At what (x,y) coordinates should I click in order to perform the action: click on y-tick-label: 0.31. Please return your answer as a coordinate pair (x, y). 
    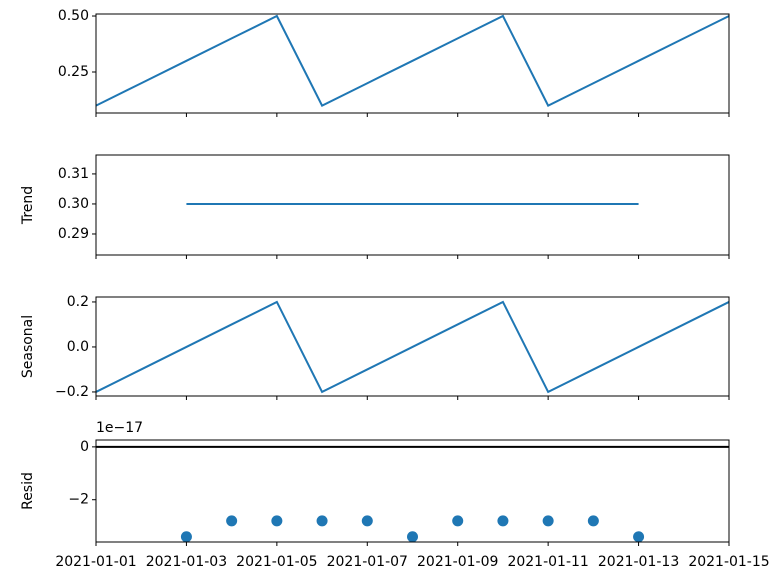
    Looking at the image, I should click on (73, 174).